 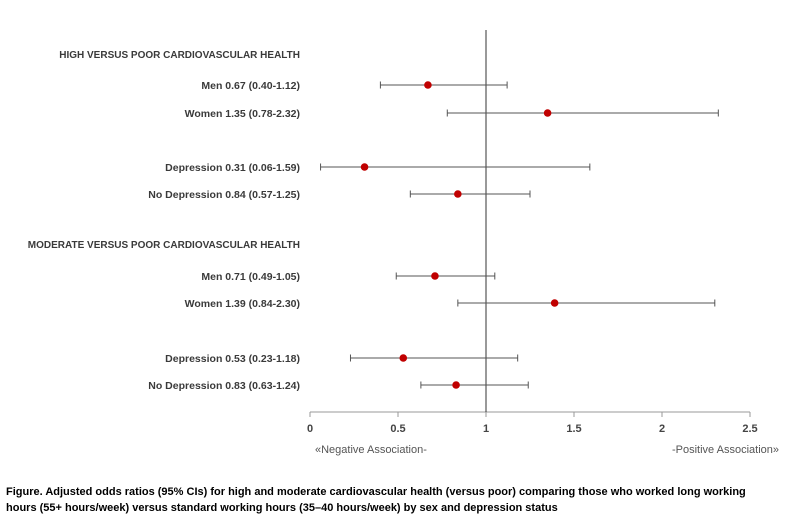 I want to click on negative-association-label: «Negative Association-, so click(x=371, y=450).